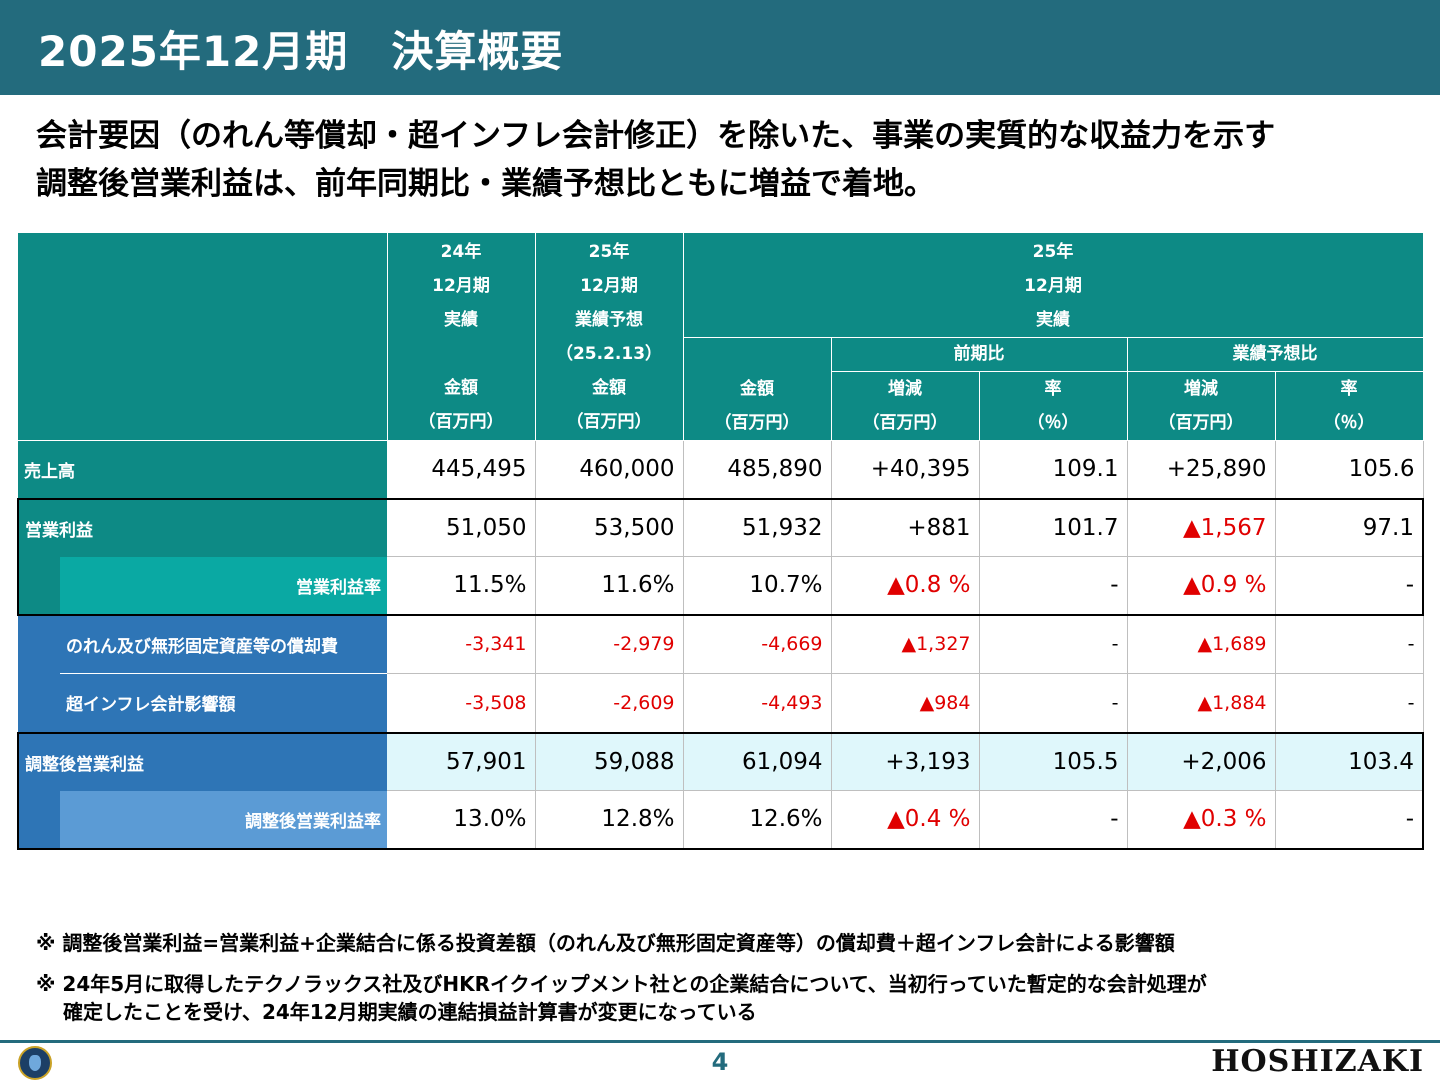 The width and height of the screenshot is (1440, 1080). I want to click on cell: 51,050, so click(461, 527).